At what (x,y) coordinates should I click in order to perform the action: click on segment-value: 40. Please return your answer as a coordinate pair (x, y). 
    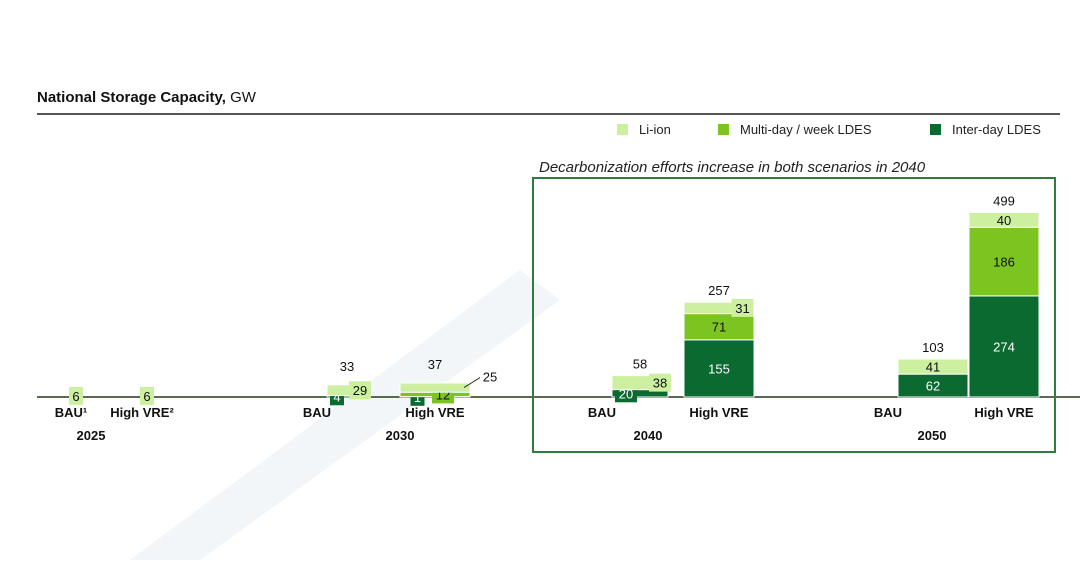
    Looking at the image, I should click on (1004, 220).